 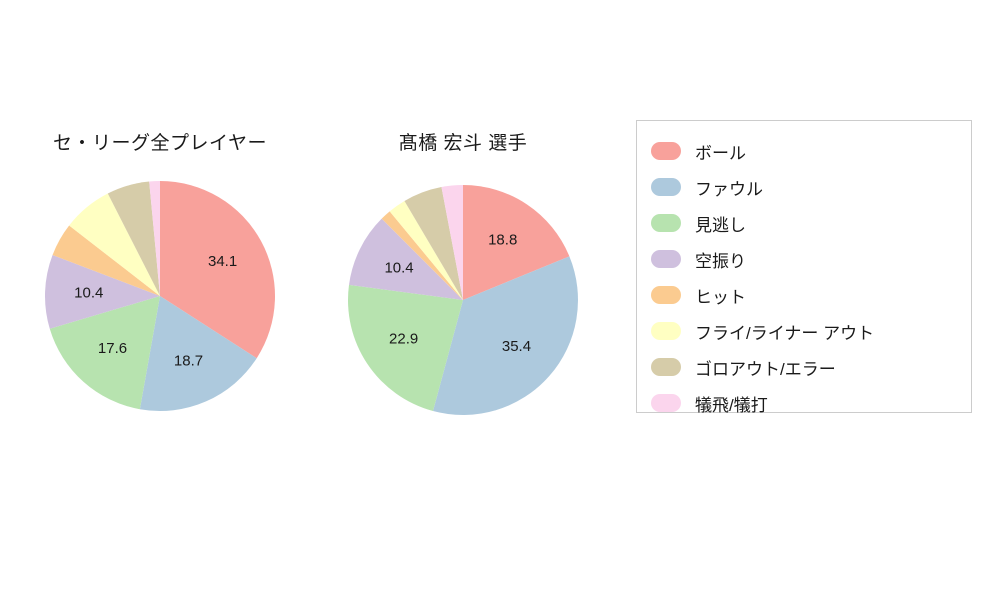 What do you see at coordinates (222, 261) in the screenshot?
I see `pie-value-label: 34.1` at bounding box center [222, 261].